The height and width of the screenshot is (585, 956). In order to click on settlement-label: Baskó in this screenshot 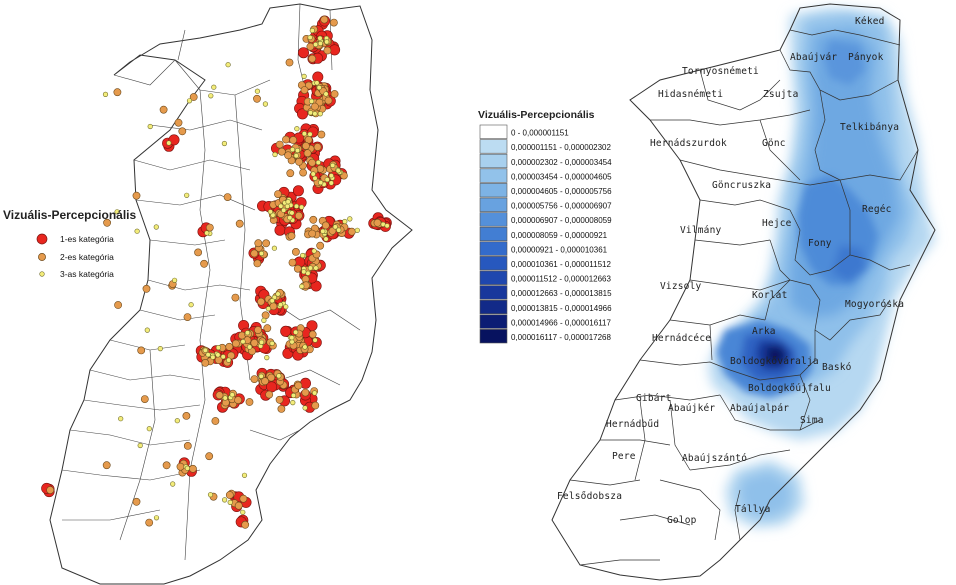, I will do `click(837, 367)`.